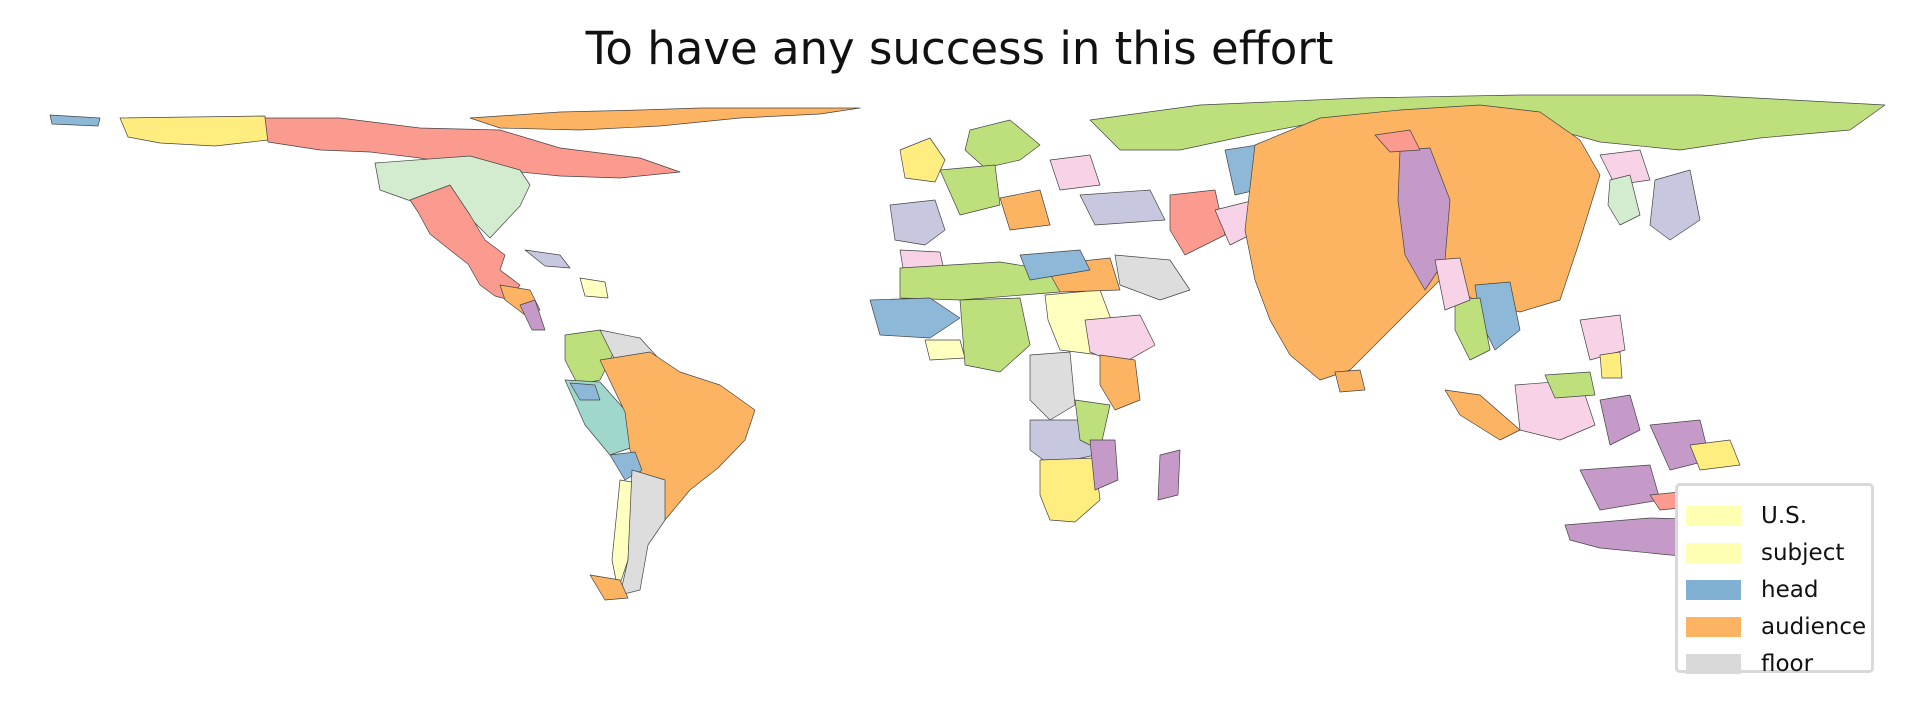  I want to click on legend-item: U.S., so click(1746, 516).